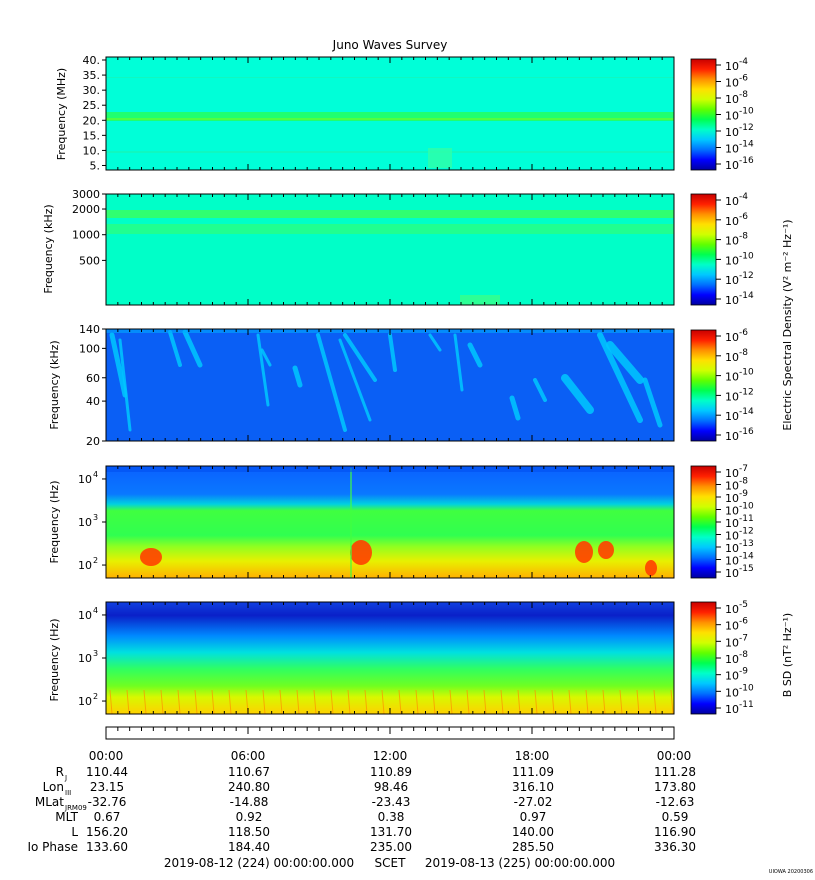 The image size is (815, 880). I want to click on ephemeris-row-label: R, so click(60, 772).